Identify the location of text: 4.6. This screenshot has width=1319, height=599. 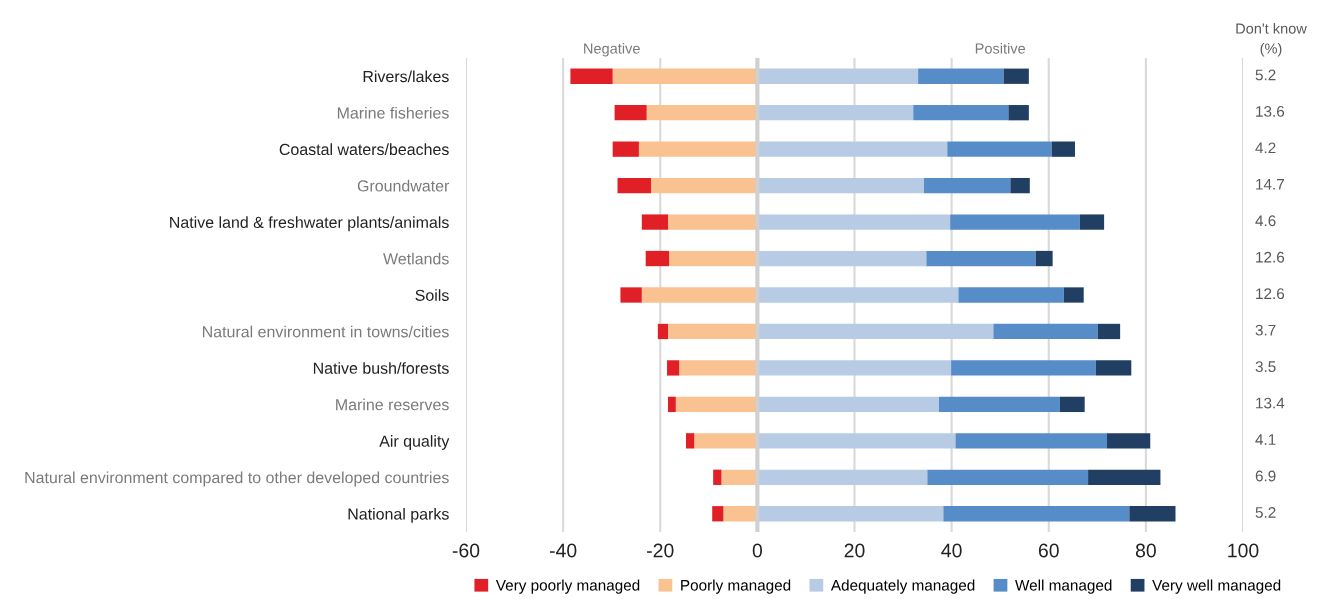
(1265, 221).